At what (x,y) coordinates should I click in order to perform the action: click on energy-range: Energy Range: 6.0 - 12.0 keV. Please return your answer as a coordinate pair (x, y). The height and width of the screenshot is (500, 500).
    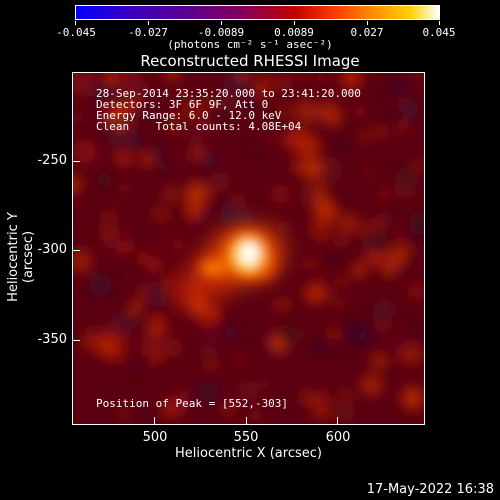
    Looking at the image, I should click on (189, 115).